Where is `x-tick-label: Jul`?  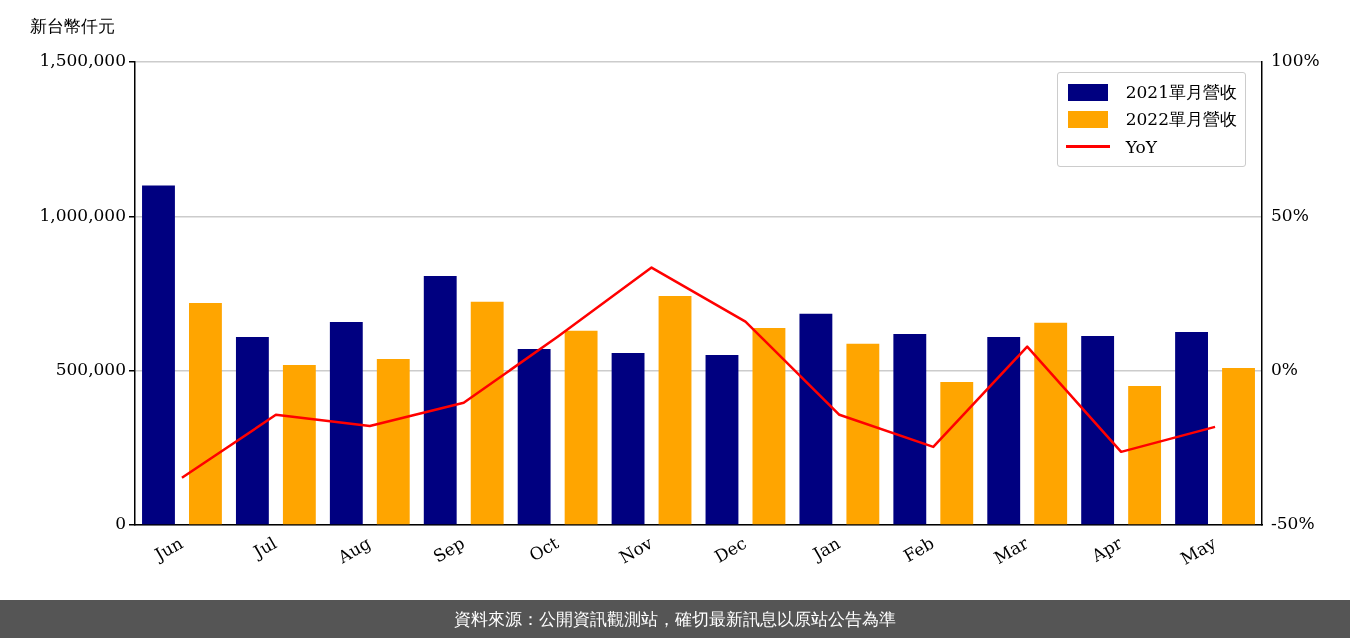 x-tick-label: Jul is located at coordinates (264, 547).